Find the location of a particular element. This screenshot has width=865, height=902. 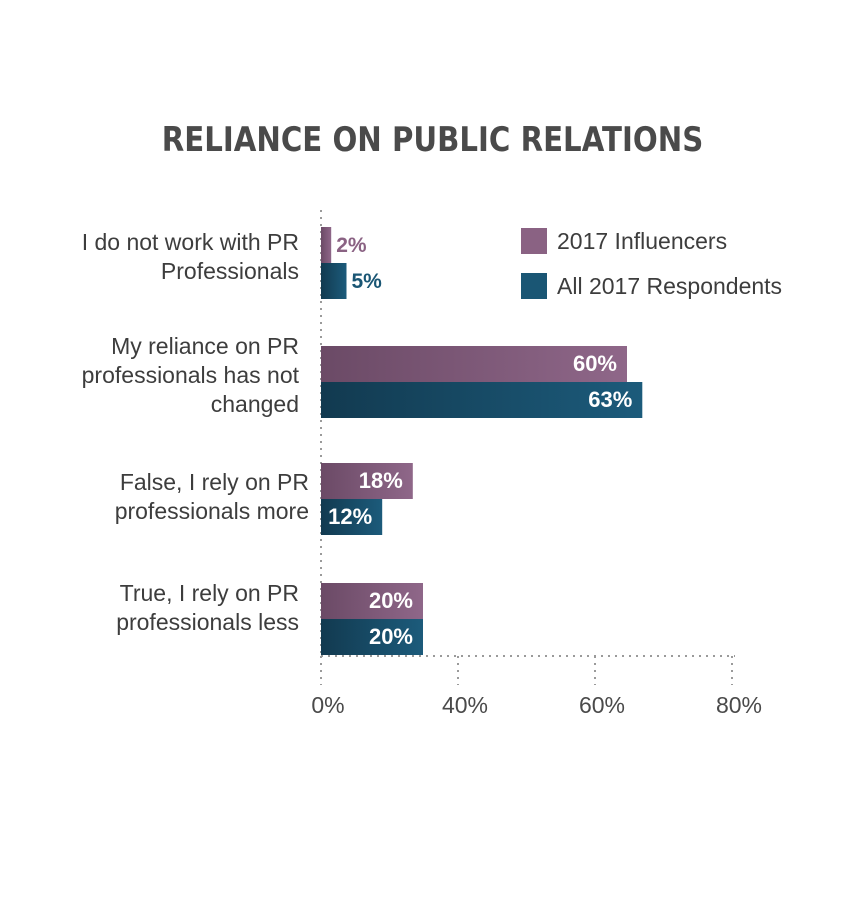

legend: 2017 Influencers All 2017 Respondents is located at coordinates (651, 263).